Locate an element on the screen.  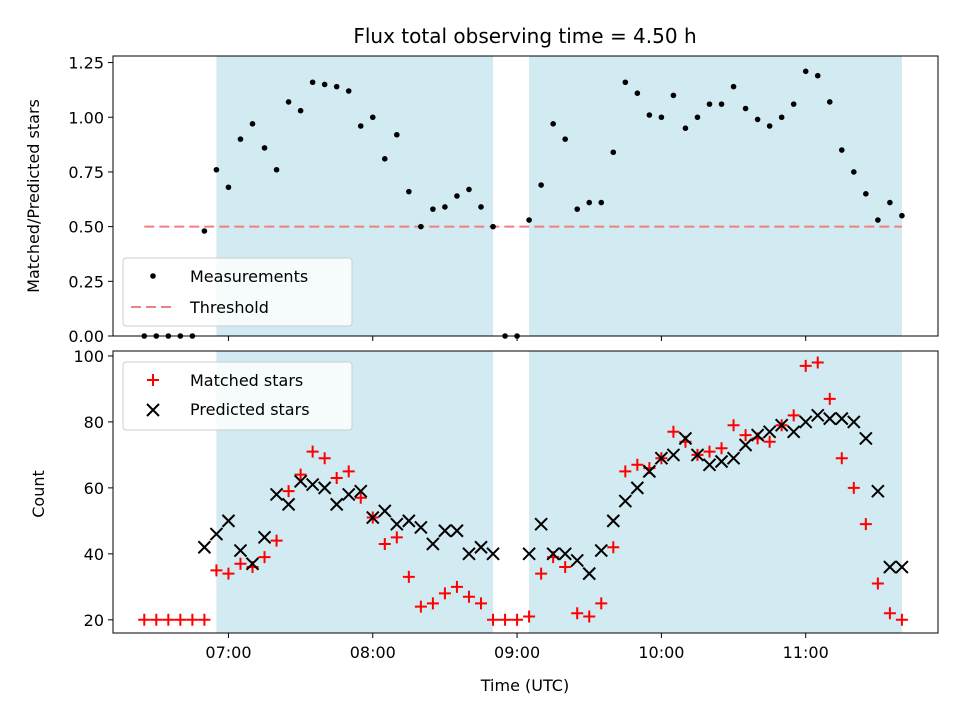
x-axis-label: Time (UTC) is located at coordinates (524, 685).